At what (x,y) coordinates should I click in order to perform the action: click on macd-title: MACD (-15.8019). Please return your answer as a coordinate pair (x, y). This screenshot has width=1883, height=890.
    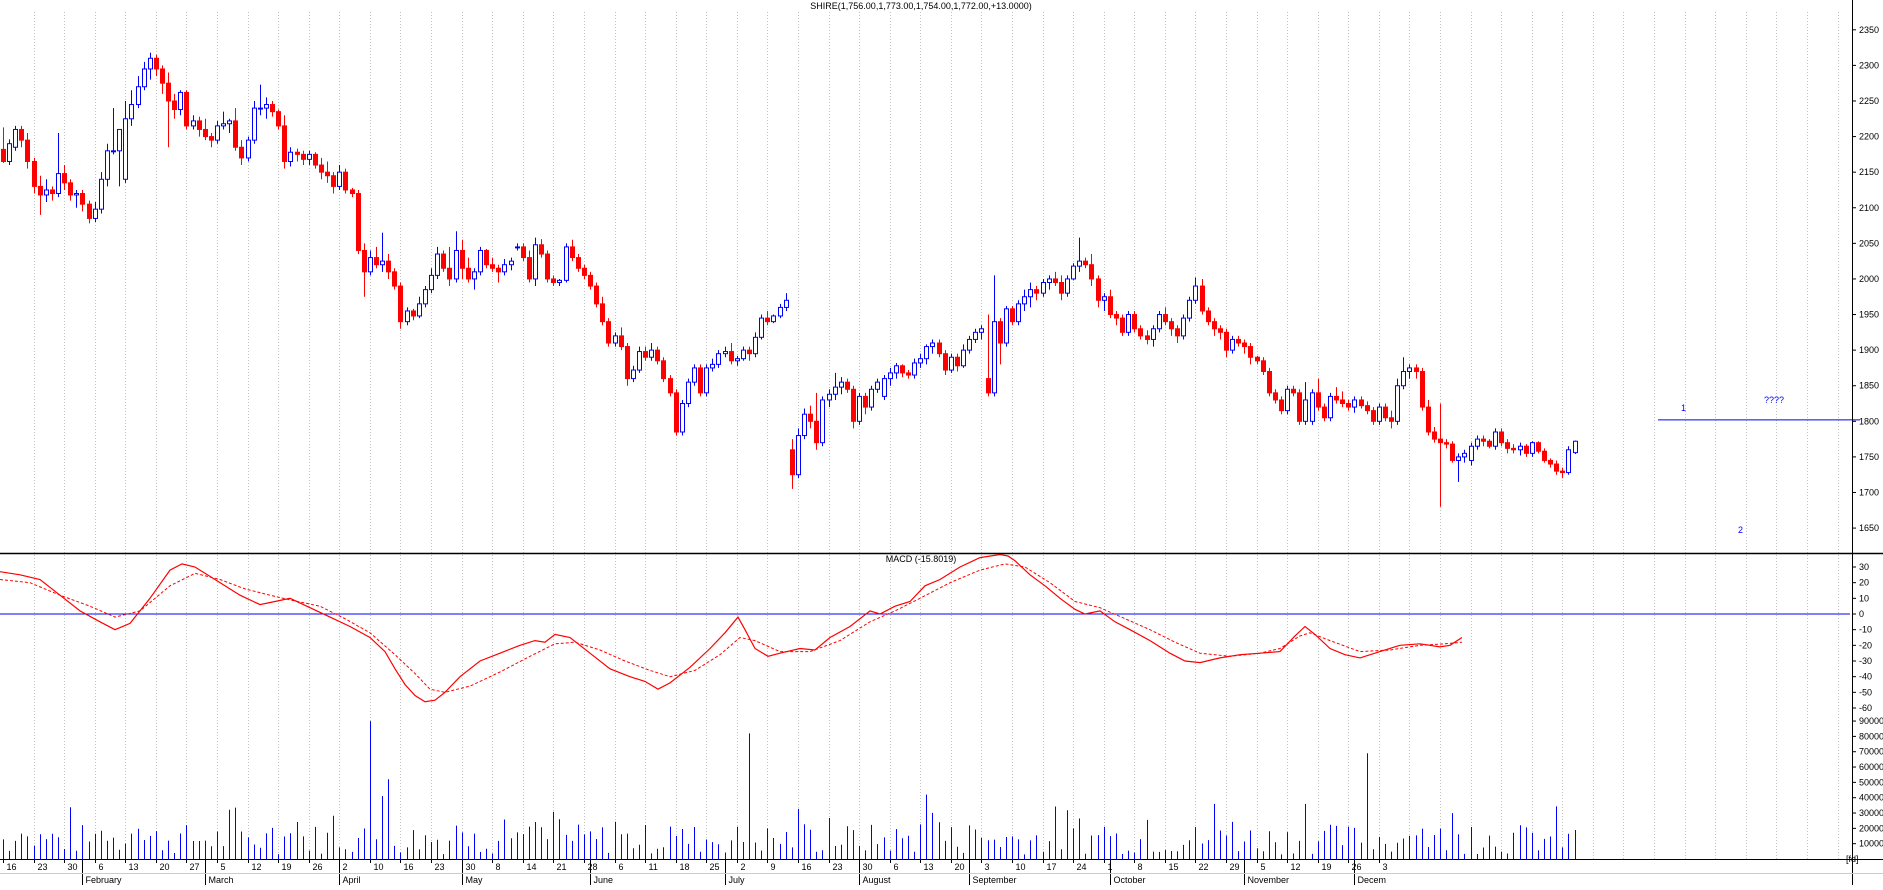
    Looking at the image, I should click on (921, 559).